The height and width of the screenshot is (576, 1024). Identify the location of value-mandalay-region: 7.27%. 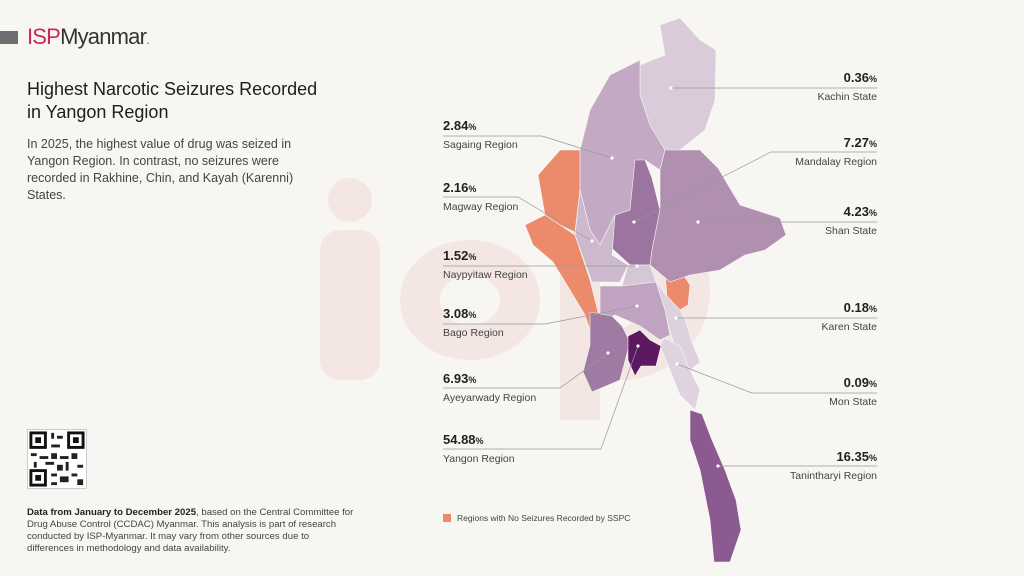
(860, 143).